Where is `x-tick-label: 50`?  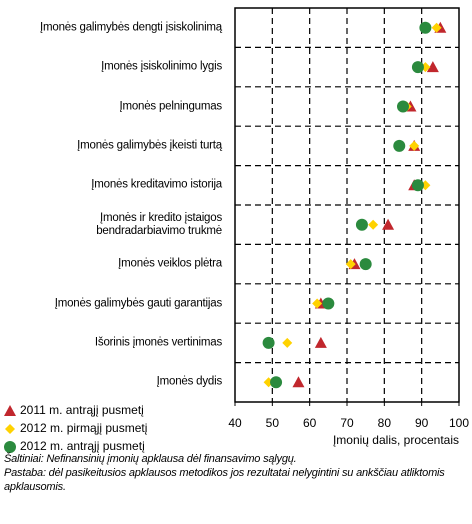 x-tick-label: 50 is located at coordinates (273, 423).